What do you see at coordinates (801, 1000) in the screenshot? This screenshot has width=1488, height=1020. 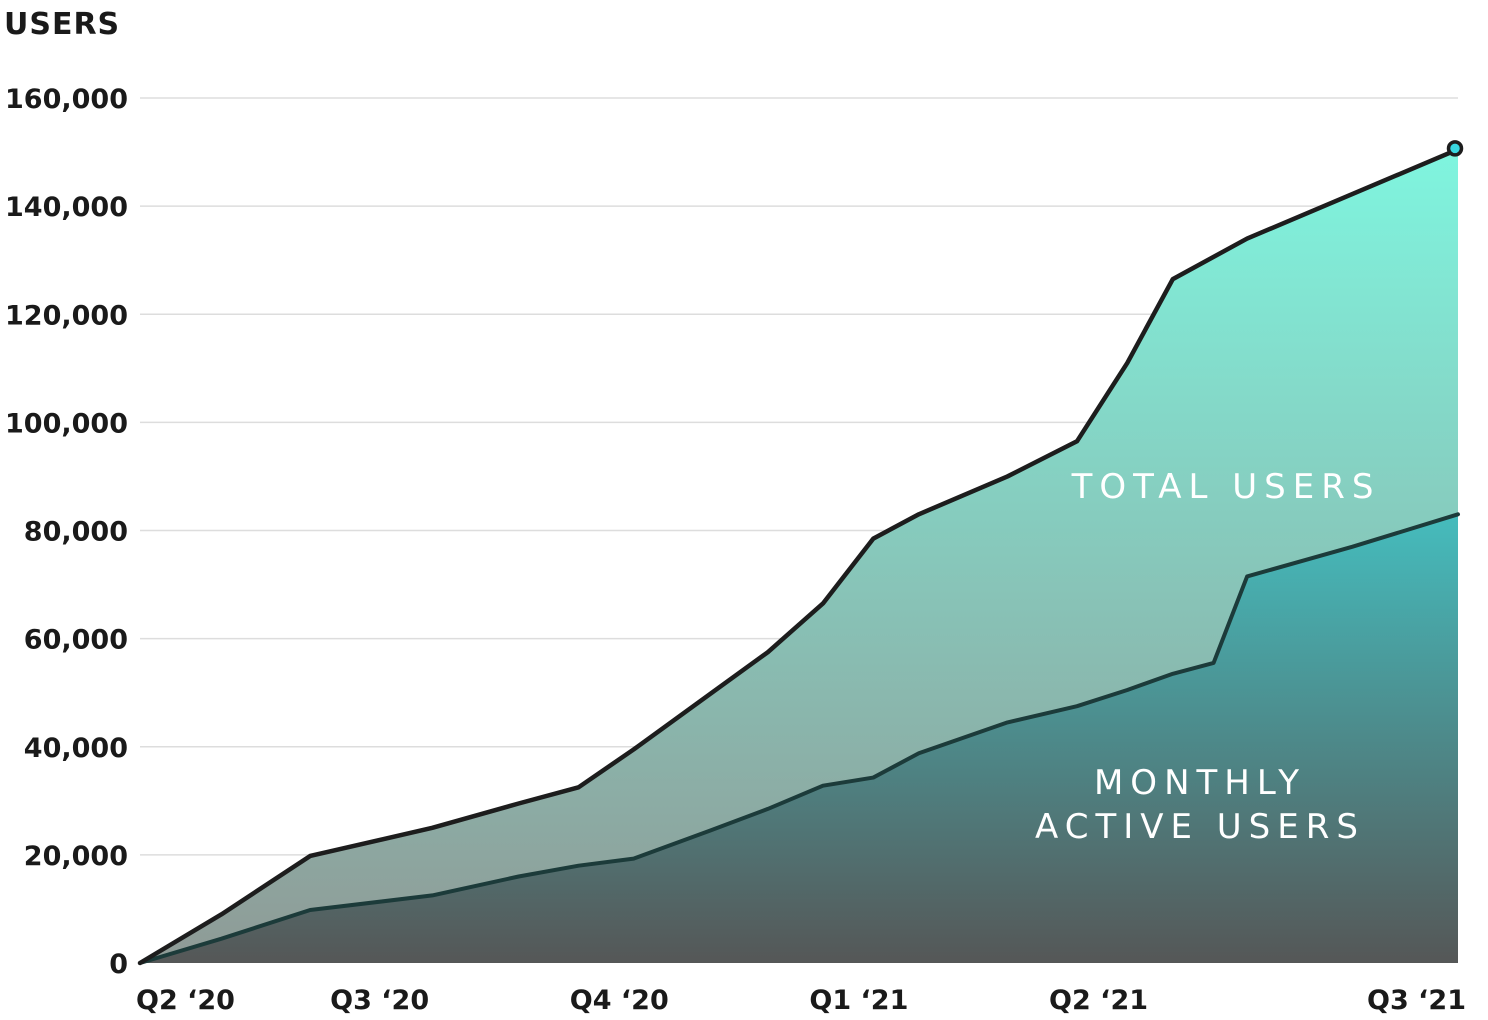 I see `x-axis-tick-labels: Q2 ‘20 Q3 ‘20 Q4 ‘20 Q1 ‘21 Q2 ‘21 Q3 ‘21` at bounding box center [801, 1000].